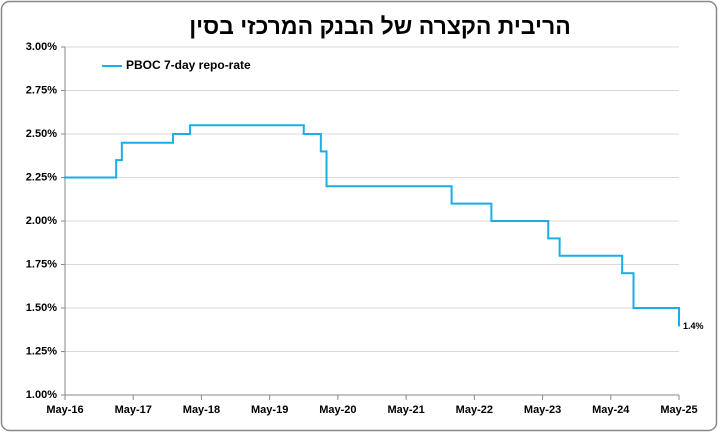 This screenshot has height=432, width=718. Describe the element at coordinates (133, 410) in the screenshot. I see `x-tick-label: May-17` at that location.